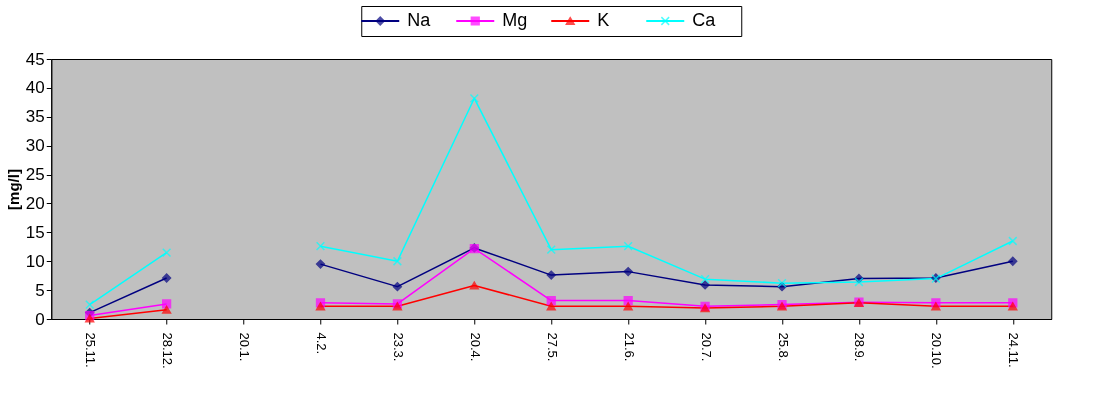 This screenshot has height=410, width=1112. What do you see at coordinates (35, 203) in the screenshot?
I see `y-tick-label: 20` at bounding box center [35, 203].